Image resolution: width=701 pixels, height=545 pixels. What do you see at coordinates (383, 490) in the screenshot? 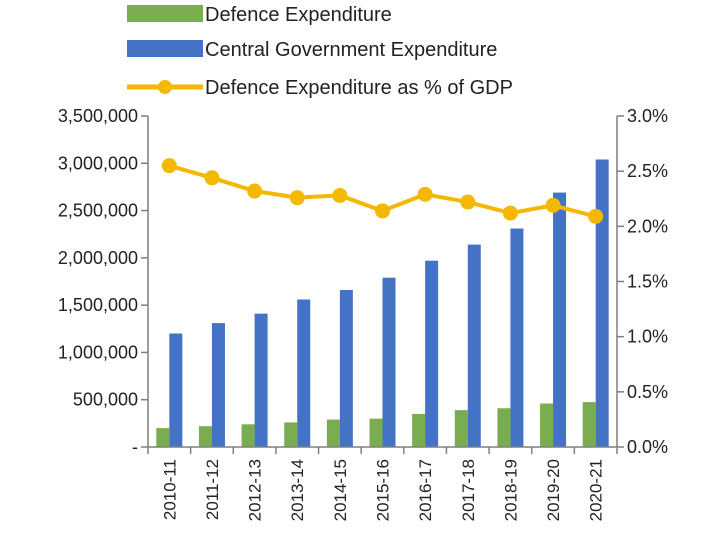
I see `x-axis-tick-label: 2015-16` at bounding box center [383, 490].